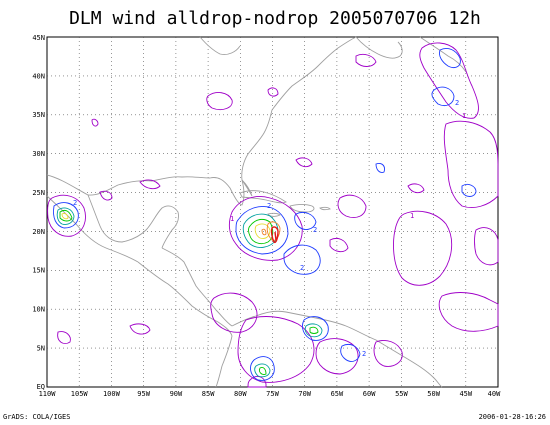  I want to click on lat-tick-label: 40N, so click(38, 76).